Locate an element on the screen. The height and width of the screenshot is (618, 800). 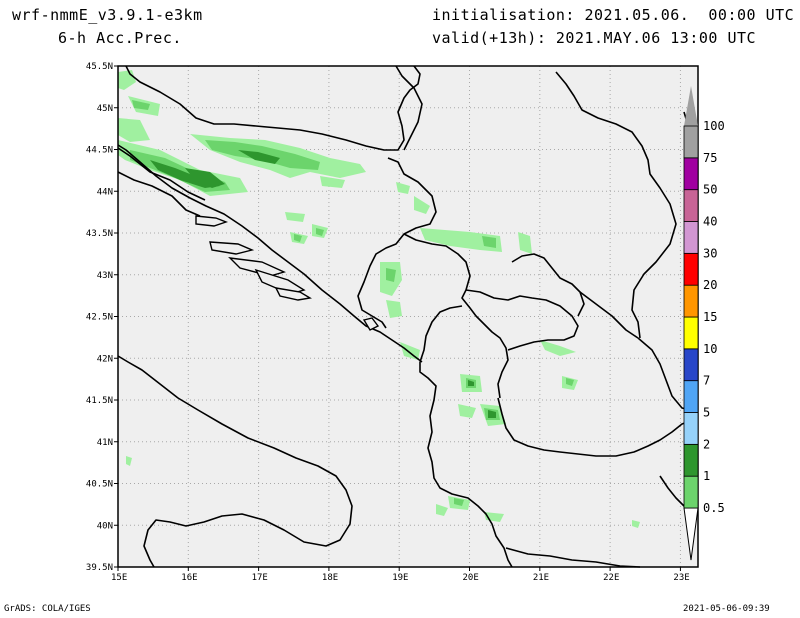
lat-label-8: 41.5N is located at coordinates (99, 401).